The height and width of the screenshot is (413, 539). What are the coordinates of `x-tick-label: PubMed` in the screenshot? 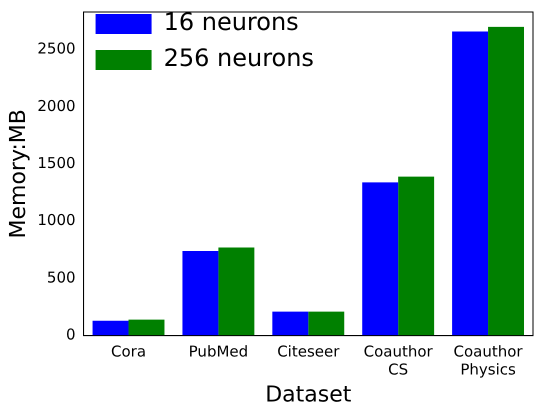 It's located at (218, 351).